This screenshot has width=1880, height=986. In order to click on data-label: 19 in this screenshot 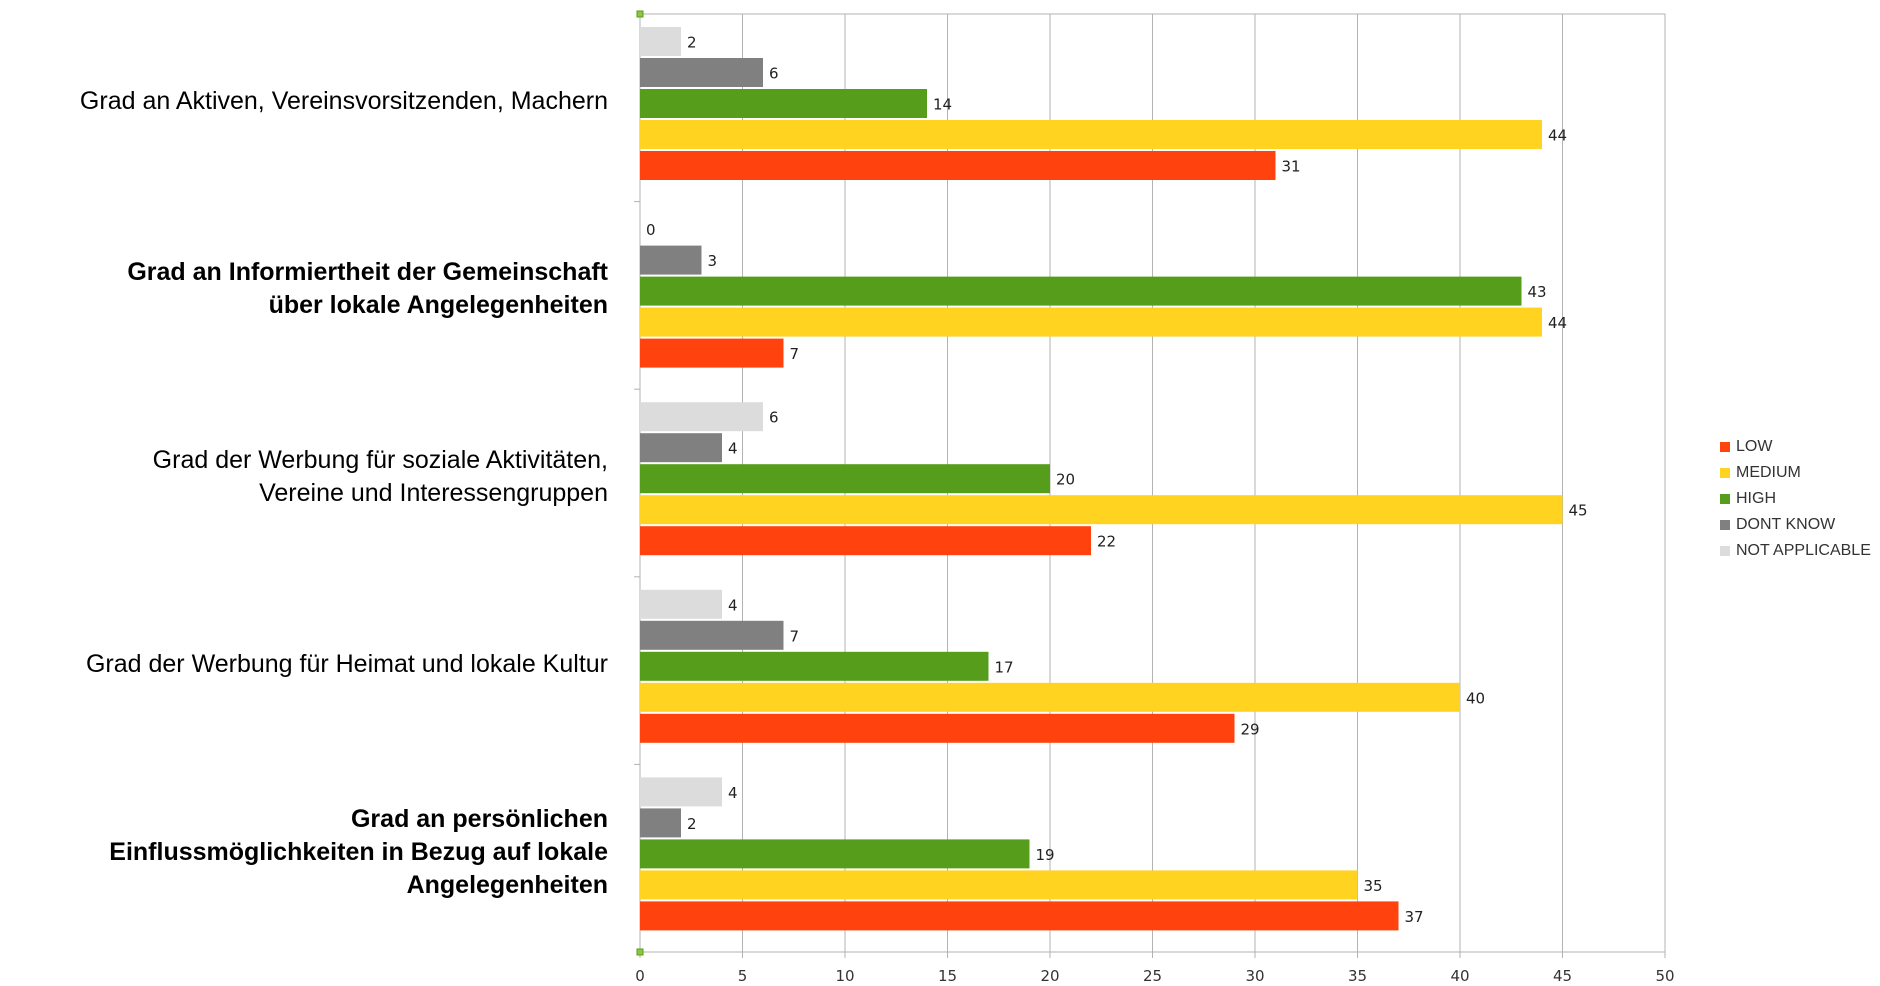, I will do `click(1045, 855)`.